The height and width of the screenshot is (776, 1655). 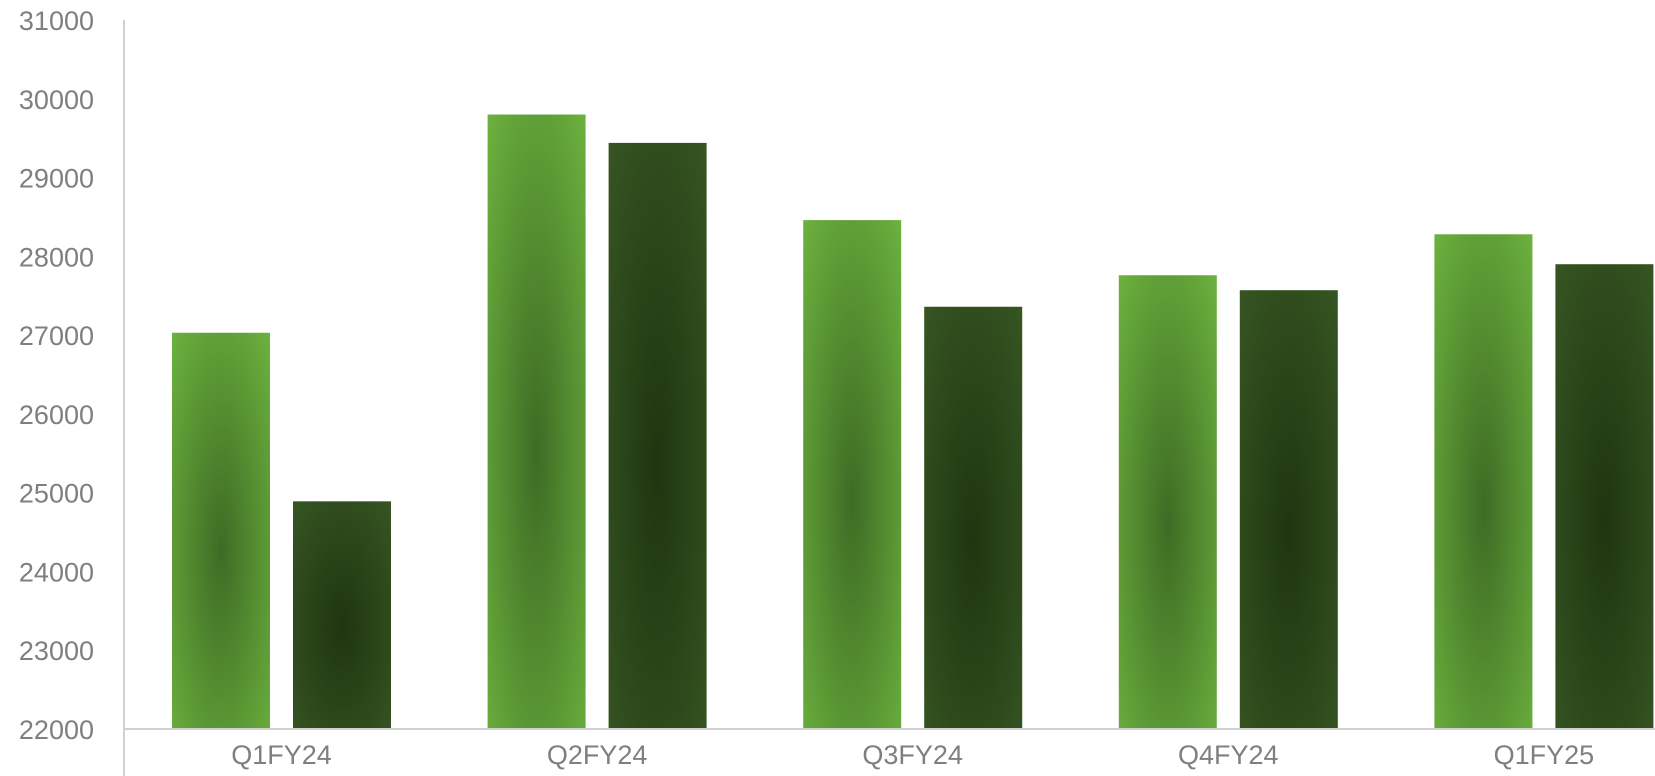 What do you see at coordinates (342, 615) in the screenshot?
I see `bar-series-2-q1fy24` at bounding box center [342, 615].